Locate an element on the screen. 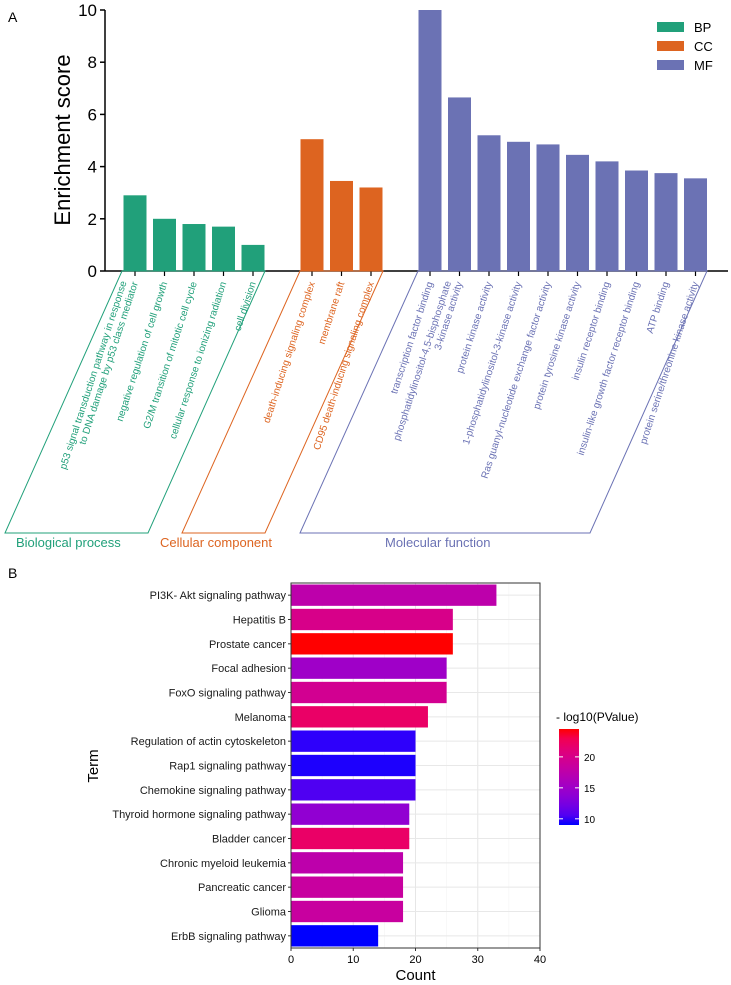 The image size is (731, 985). panel-label-a: A is located at coordinates (13, 17).